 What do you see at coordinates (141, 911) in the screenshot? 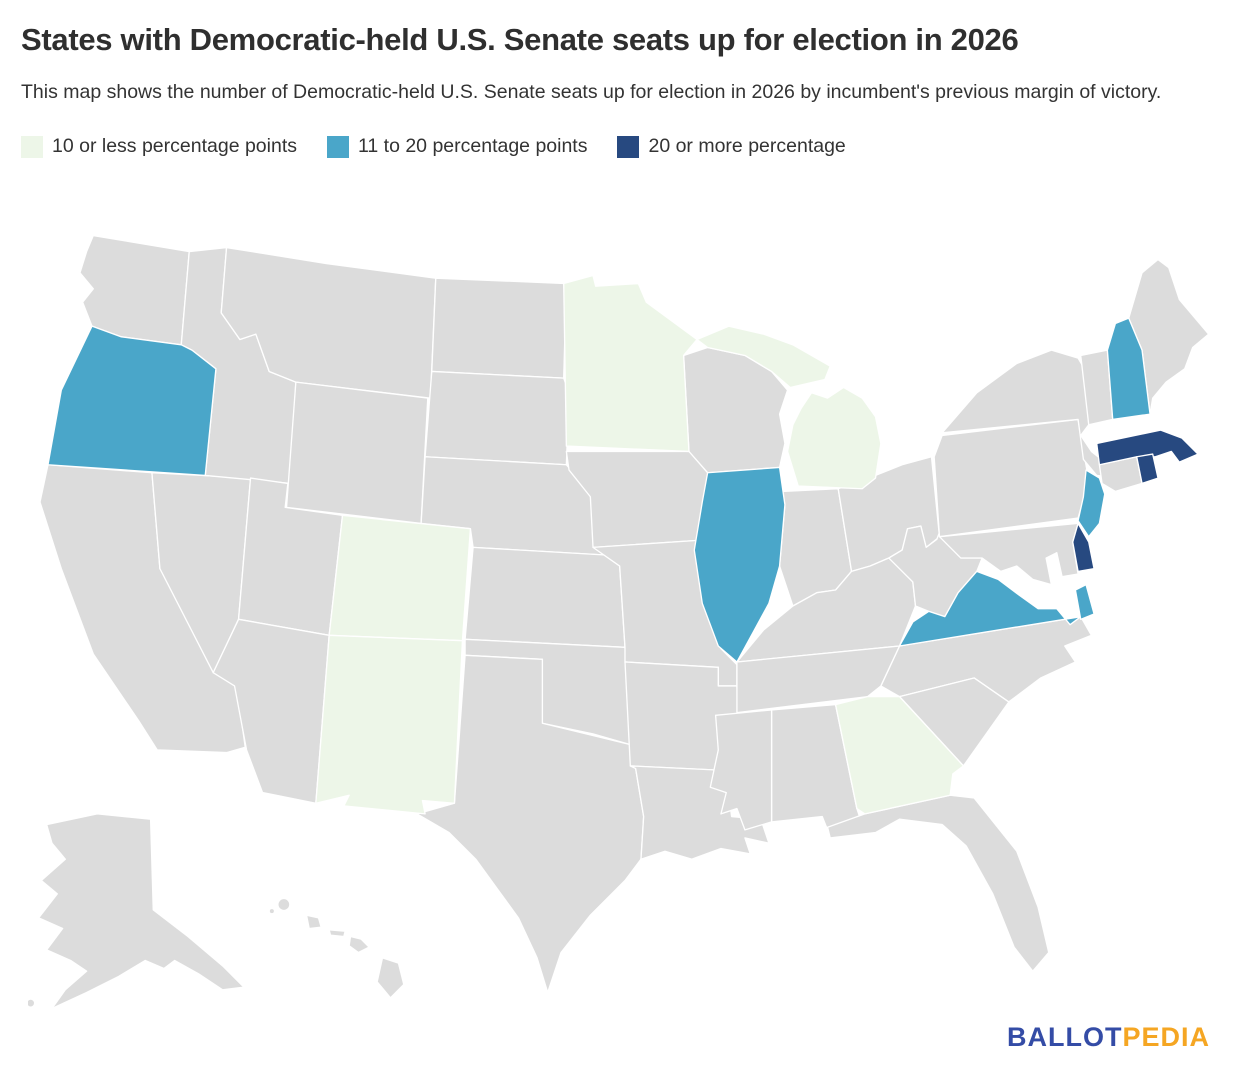
I see `state-ak` at bounding box center [141, 911].